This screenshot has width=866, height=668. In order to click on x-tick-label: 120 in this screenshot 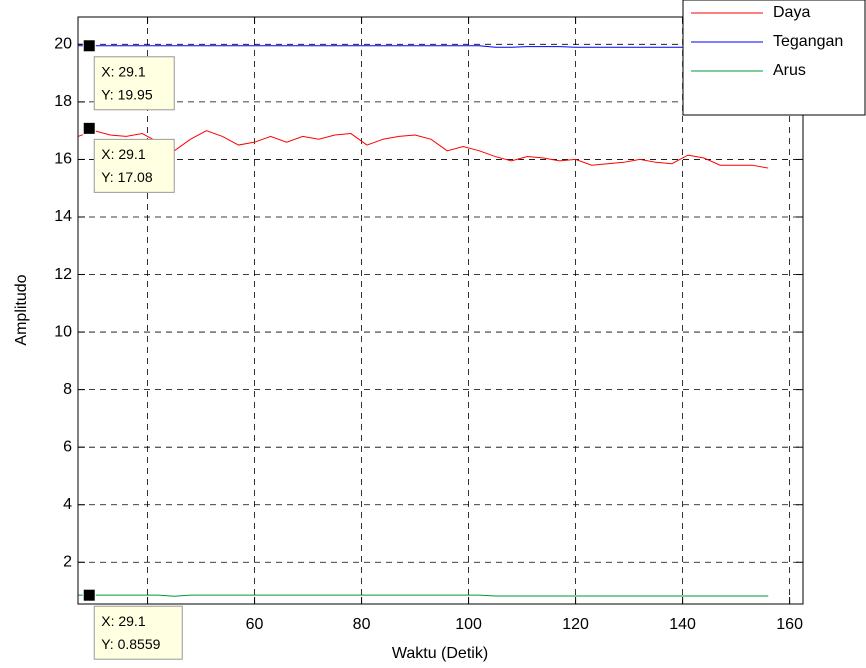, I will do `click(575, 624)`.